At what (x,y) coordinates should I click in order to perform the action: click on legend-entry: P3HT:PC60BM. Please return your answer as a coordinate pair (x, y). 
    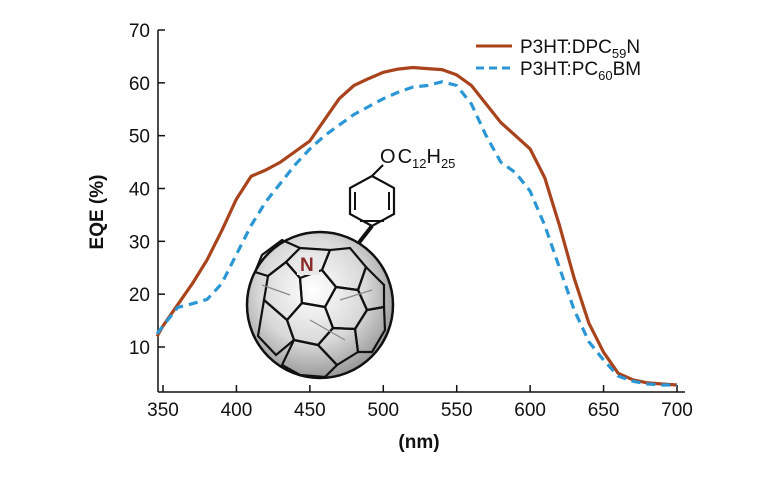
    Looking at the image, I should click on (580, 71).